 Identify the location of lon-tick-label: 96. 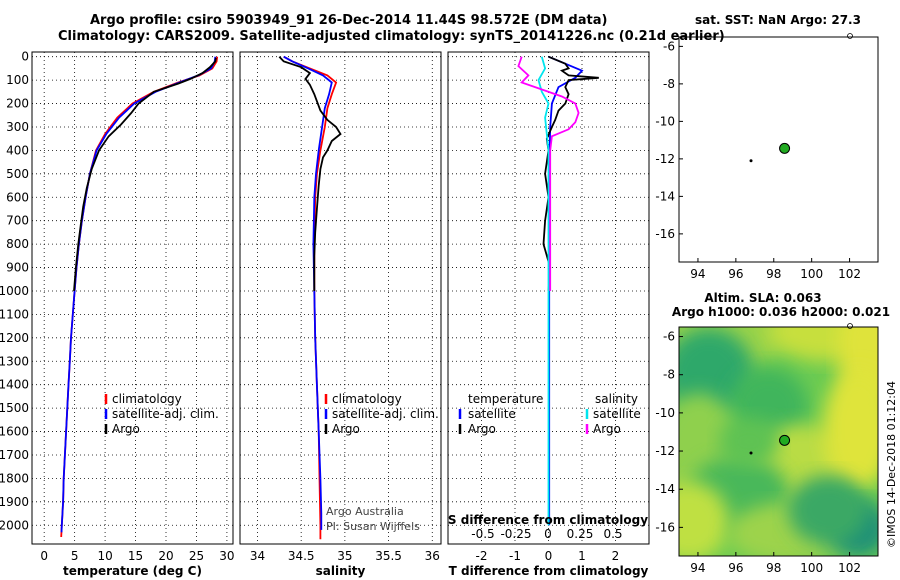
(735, 274).